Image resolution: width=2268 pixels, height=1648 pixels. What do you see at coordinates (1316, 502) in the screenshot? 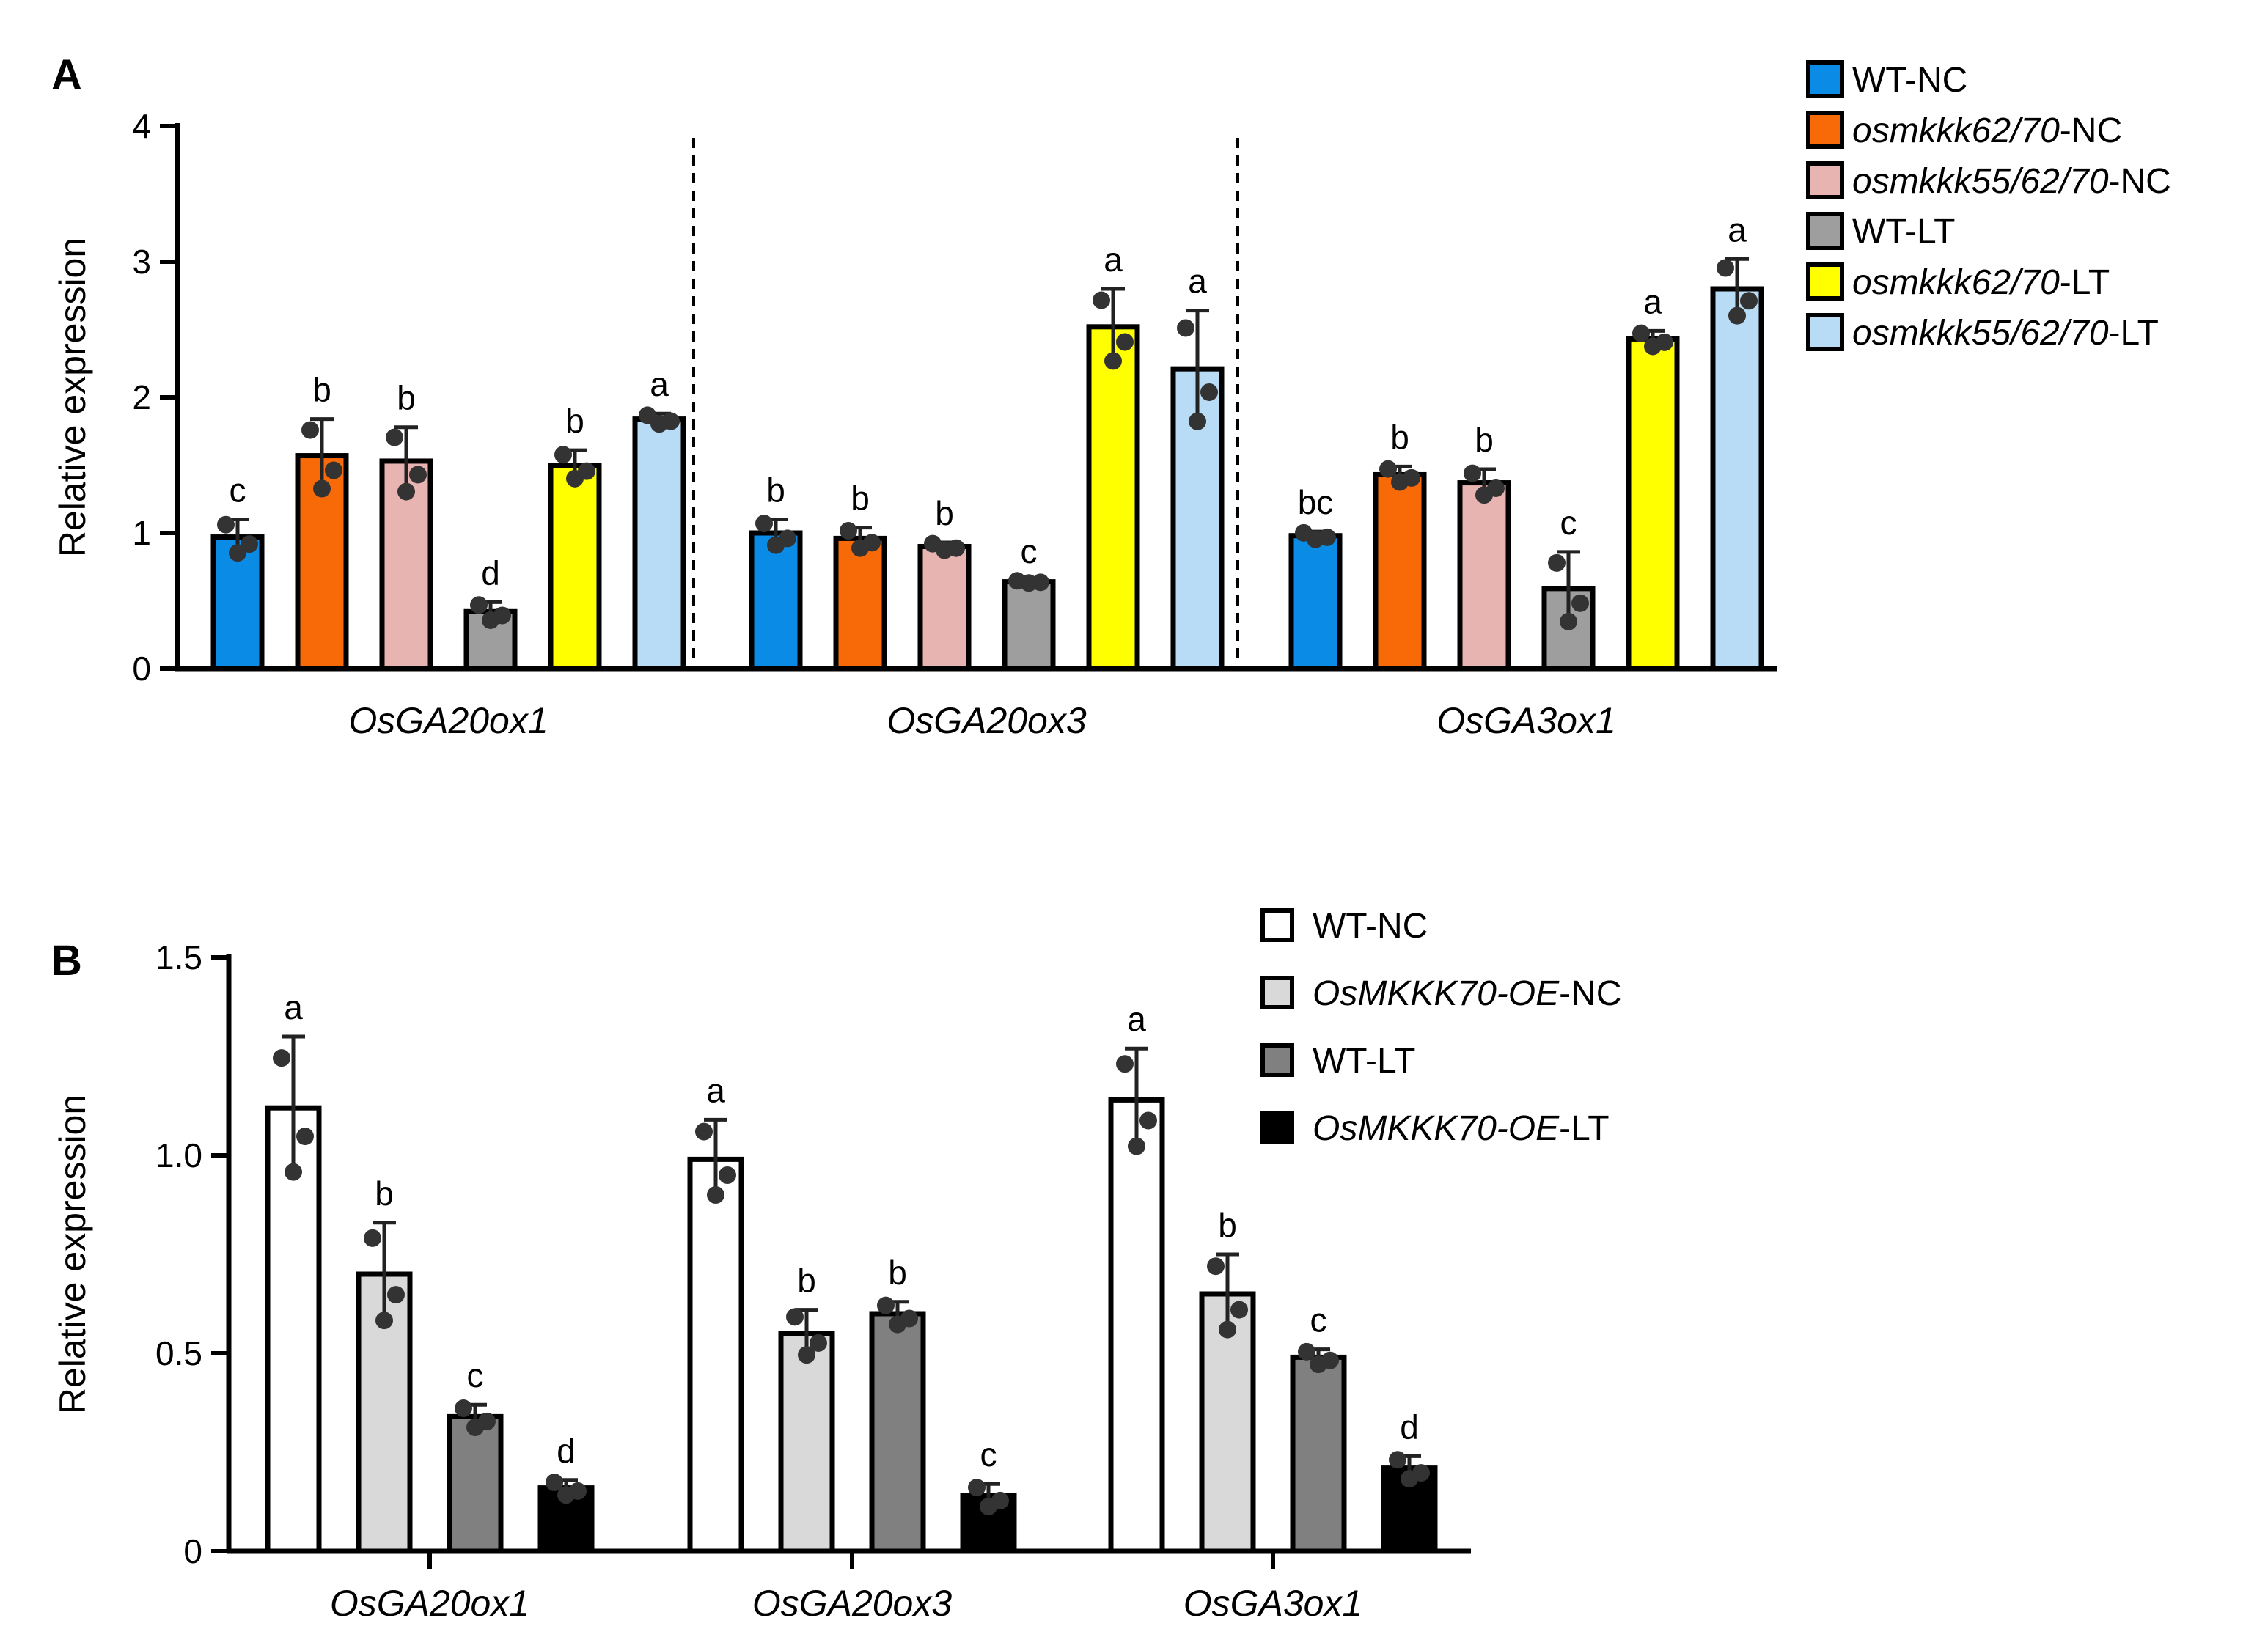
I see `significance-label: bc` at bounding box center [1316, 502].